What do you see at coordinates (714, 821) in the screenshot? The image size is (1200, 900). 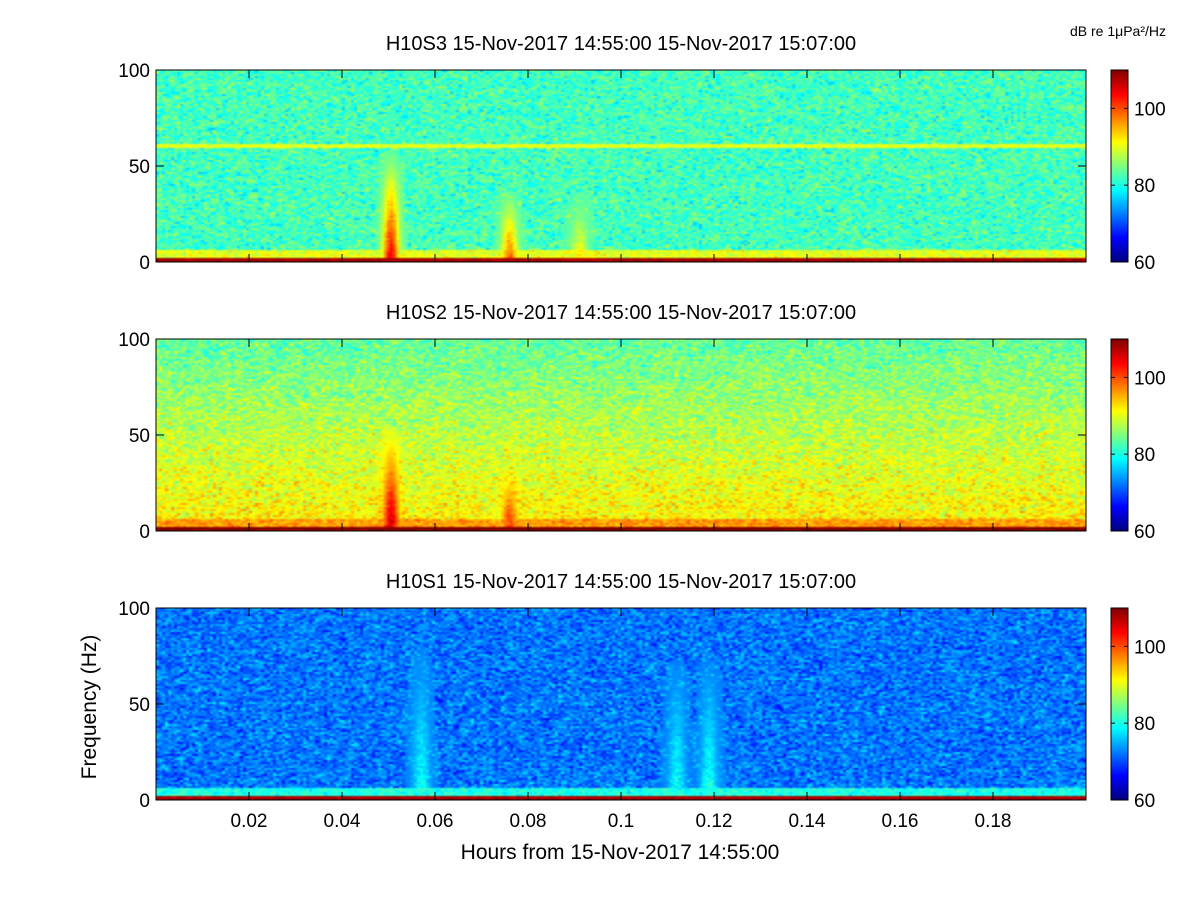 I see `x-tick-label: 0.12` at bounding box center [714, 821].